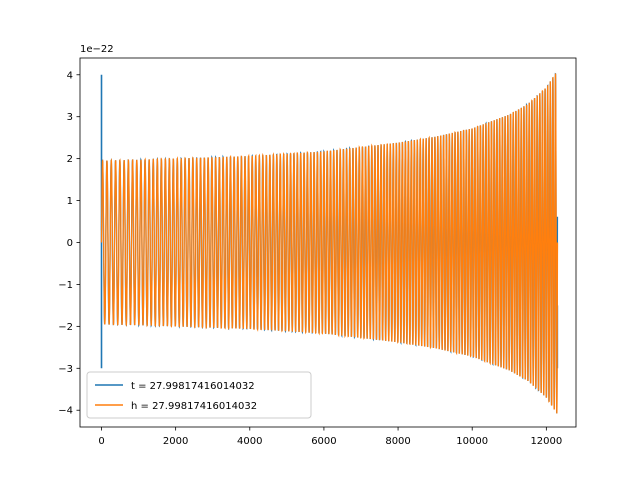  Describe the element at coordinates (472, 441) in the screenshot. I see `x-tick-label: 10000` at that location.